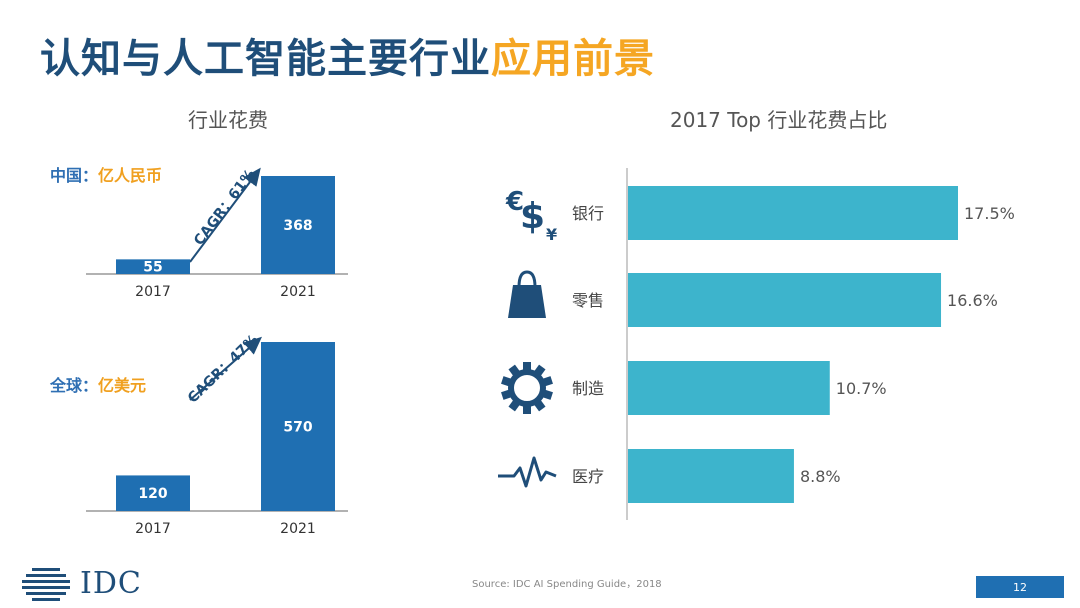 This screenshot has height=608, width=1080. What do you see at coordinates (122, 385) in the screenshot?
I see `region-unit-global: 亿美元` at bounding box center [122, 385].